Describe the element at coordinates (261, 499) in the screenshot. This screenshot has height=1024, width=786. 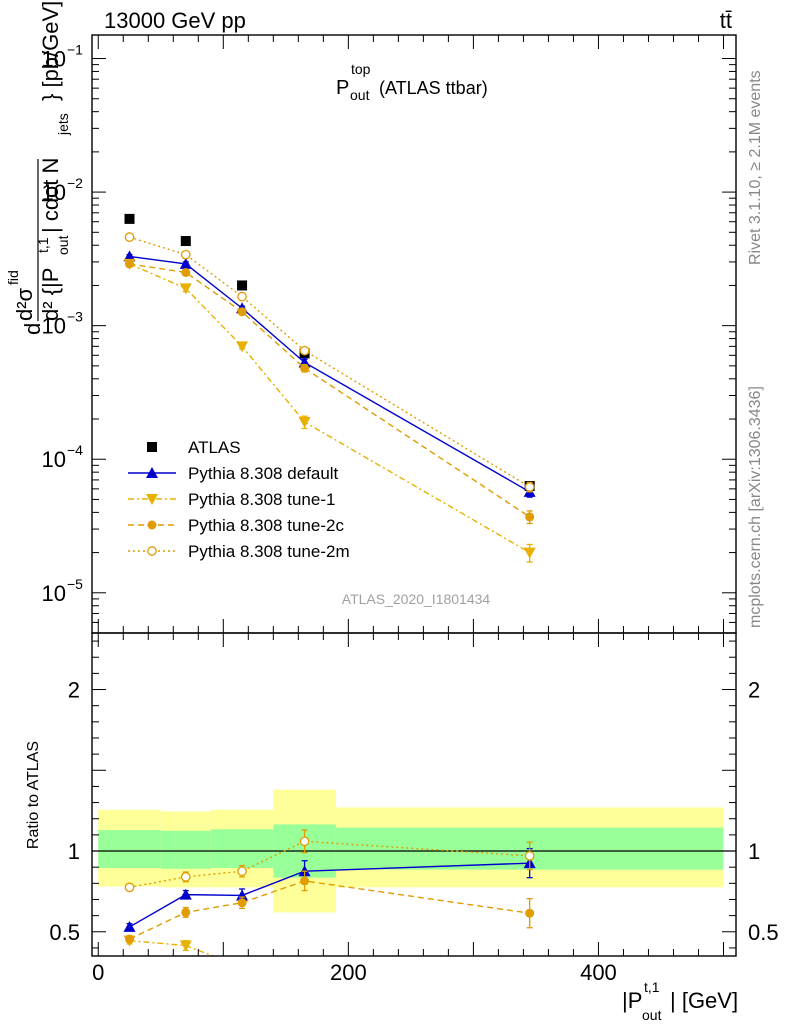
I see `legend-label: Pythia 8.308 tune-1` at that location.